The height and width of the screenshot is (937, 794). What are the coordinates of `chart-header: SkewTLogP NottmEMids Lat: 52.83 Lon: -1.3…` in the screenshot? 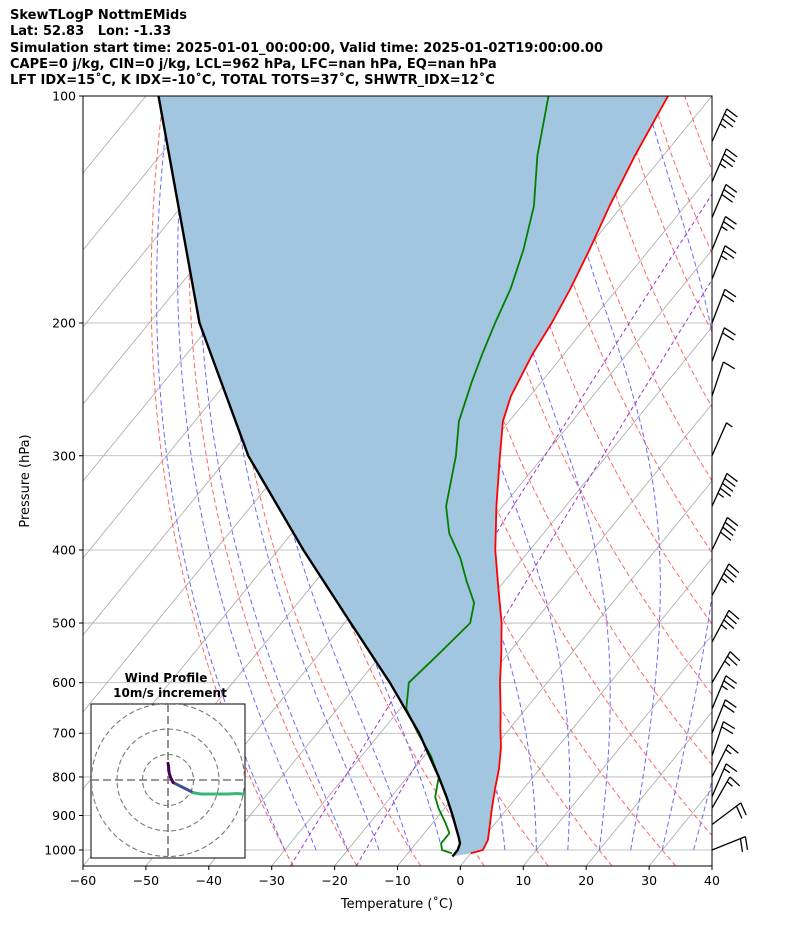 It's located at (306, 48).